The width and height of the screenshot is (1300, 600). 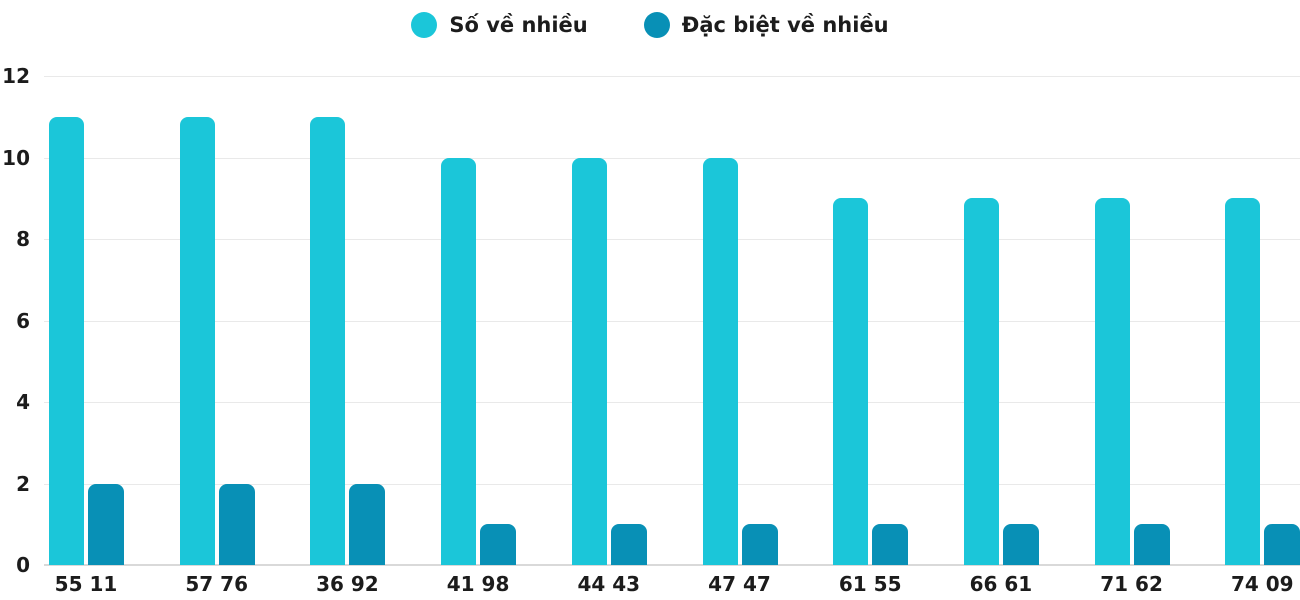 I want to click on x-axis-label: 41 98, so click(x=478, y=584).